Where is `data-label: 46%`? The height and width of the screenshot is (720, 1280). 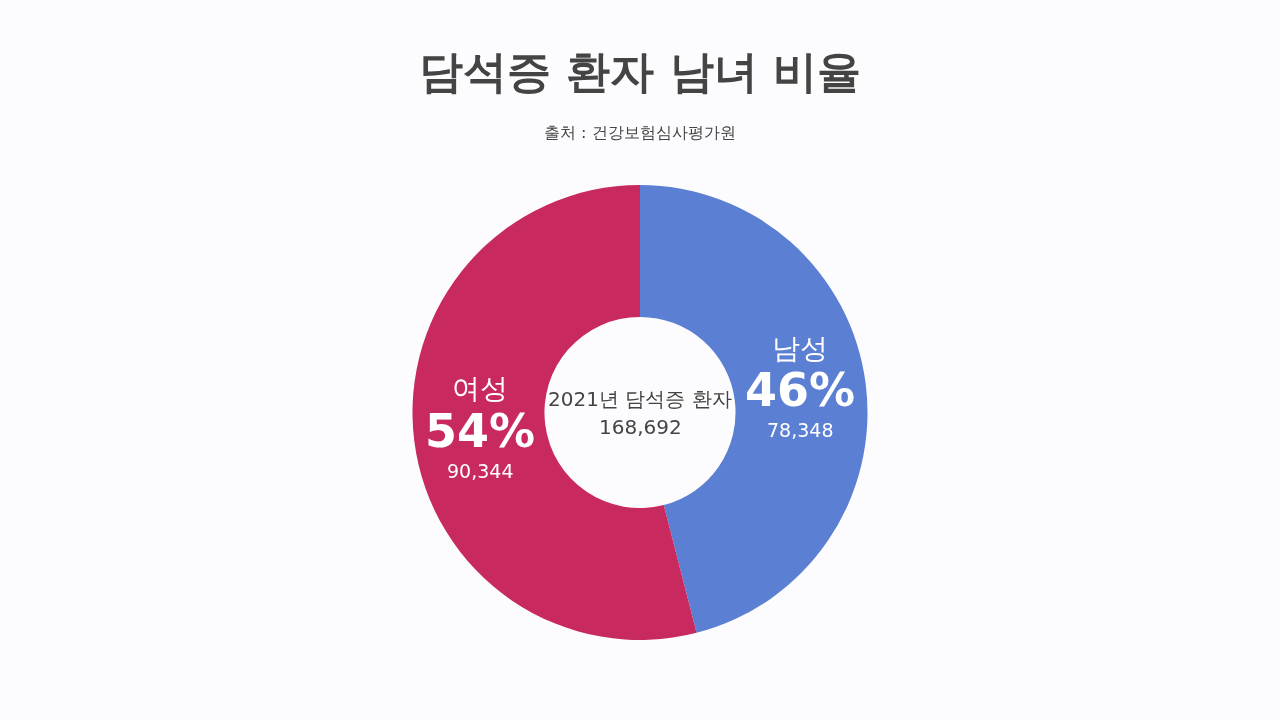 data-label: 46% is located at coordinates (800, 390).